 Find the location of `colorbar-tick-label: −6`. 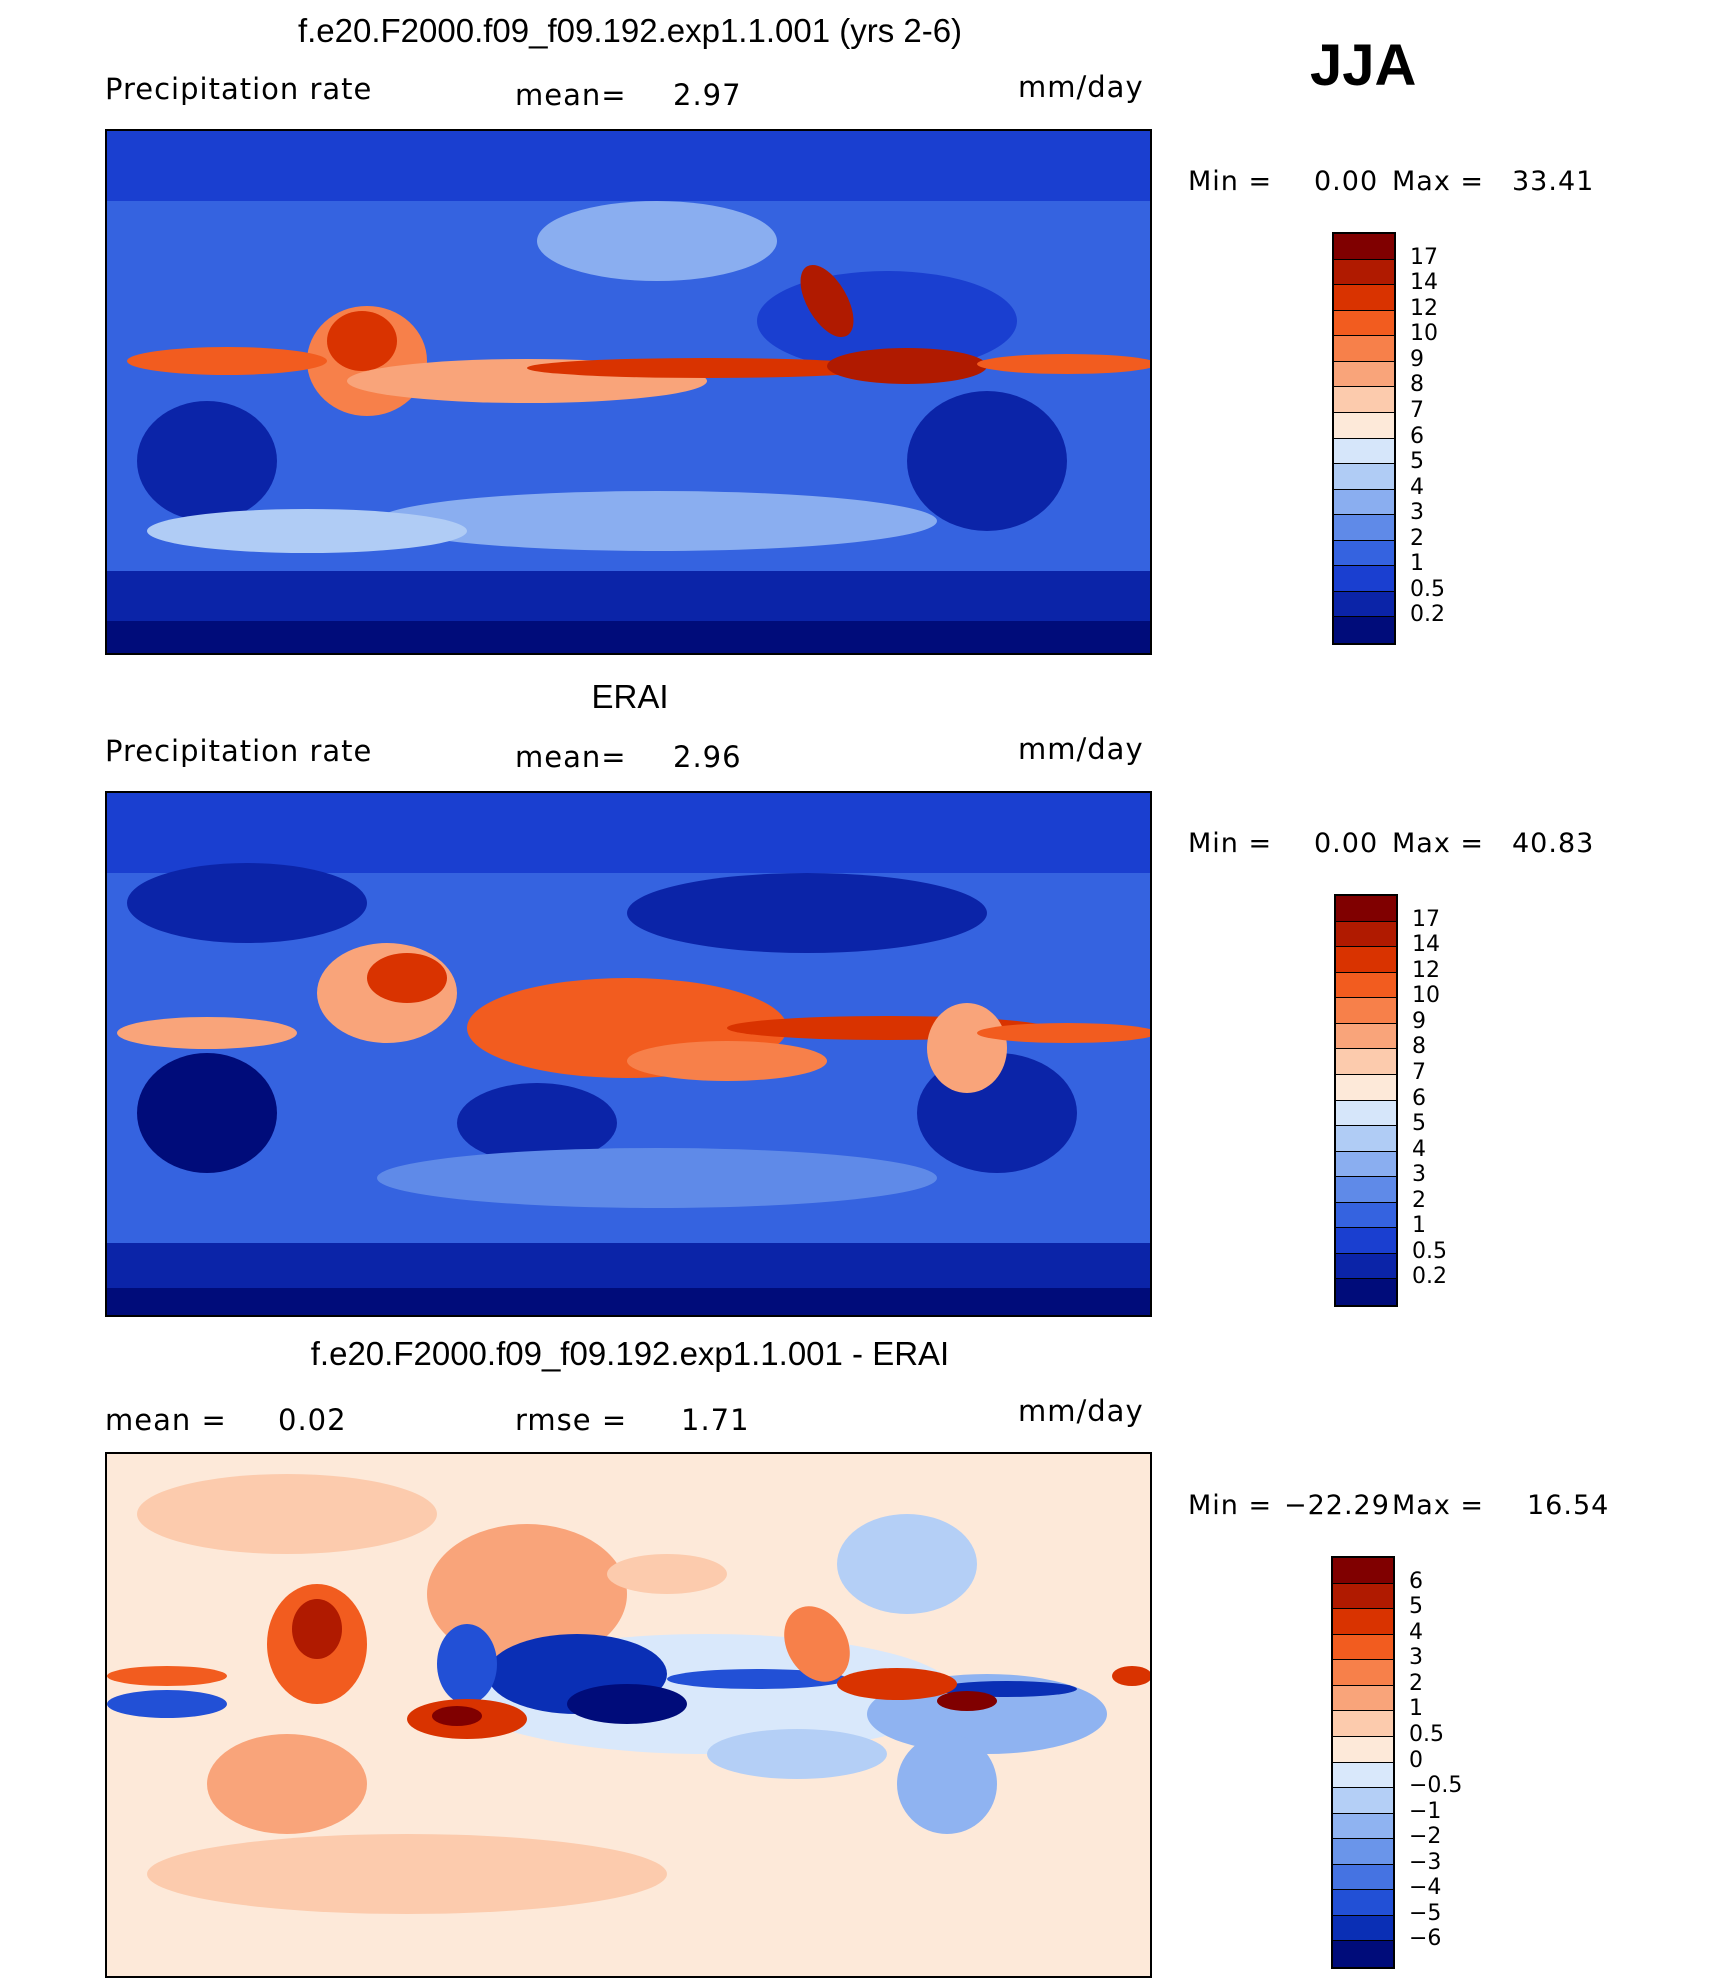

colorbar-tick-label: −6 is located at coordinates (1425, 1939).